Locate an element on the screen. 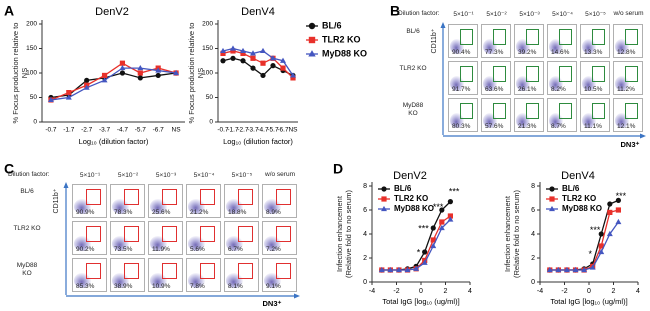 The image size is (650, 311). gate-percent: 10.5% is located at coordinates (593, 89).